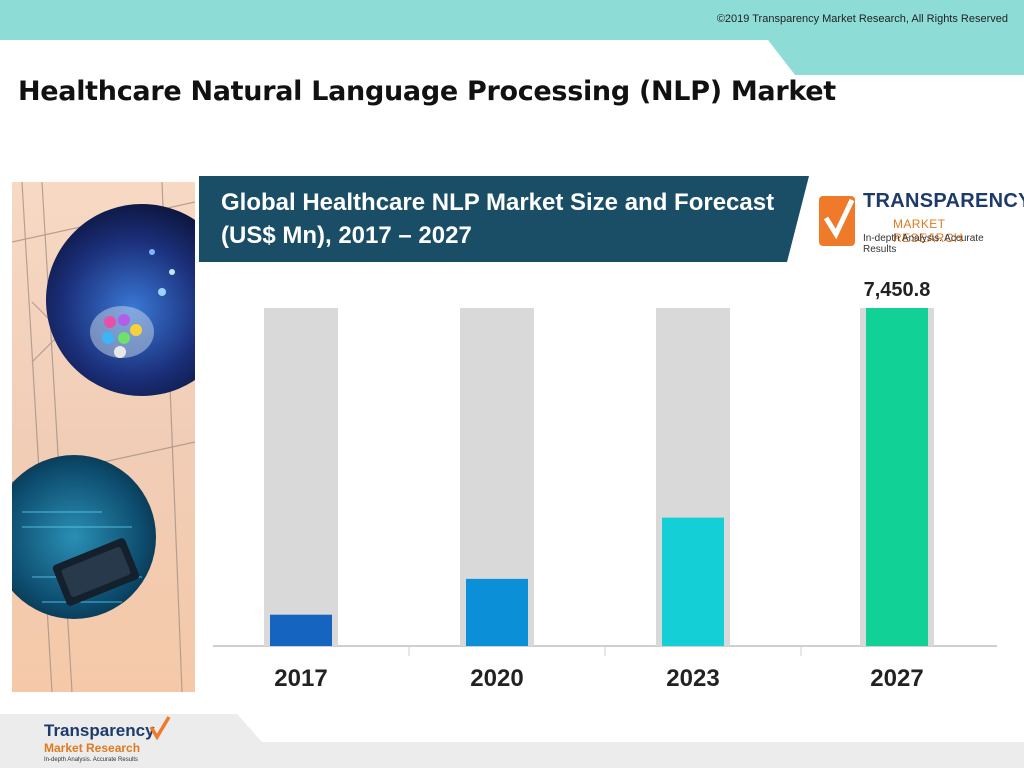 Image resolution: width=1024 pixels, height=768 pixels. I want to click on fiber-optic-image, so click(120, 300).